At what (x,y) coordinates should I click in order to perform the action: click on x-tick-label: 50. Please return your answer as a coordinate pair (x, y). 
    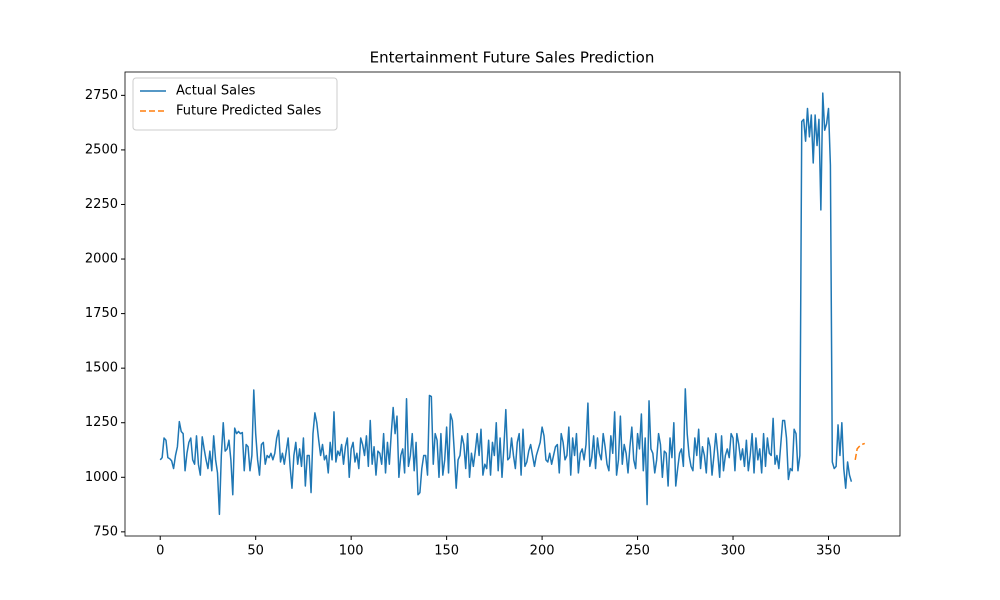
    Looking at the image, I should click on (255, 551).